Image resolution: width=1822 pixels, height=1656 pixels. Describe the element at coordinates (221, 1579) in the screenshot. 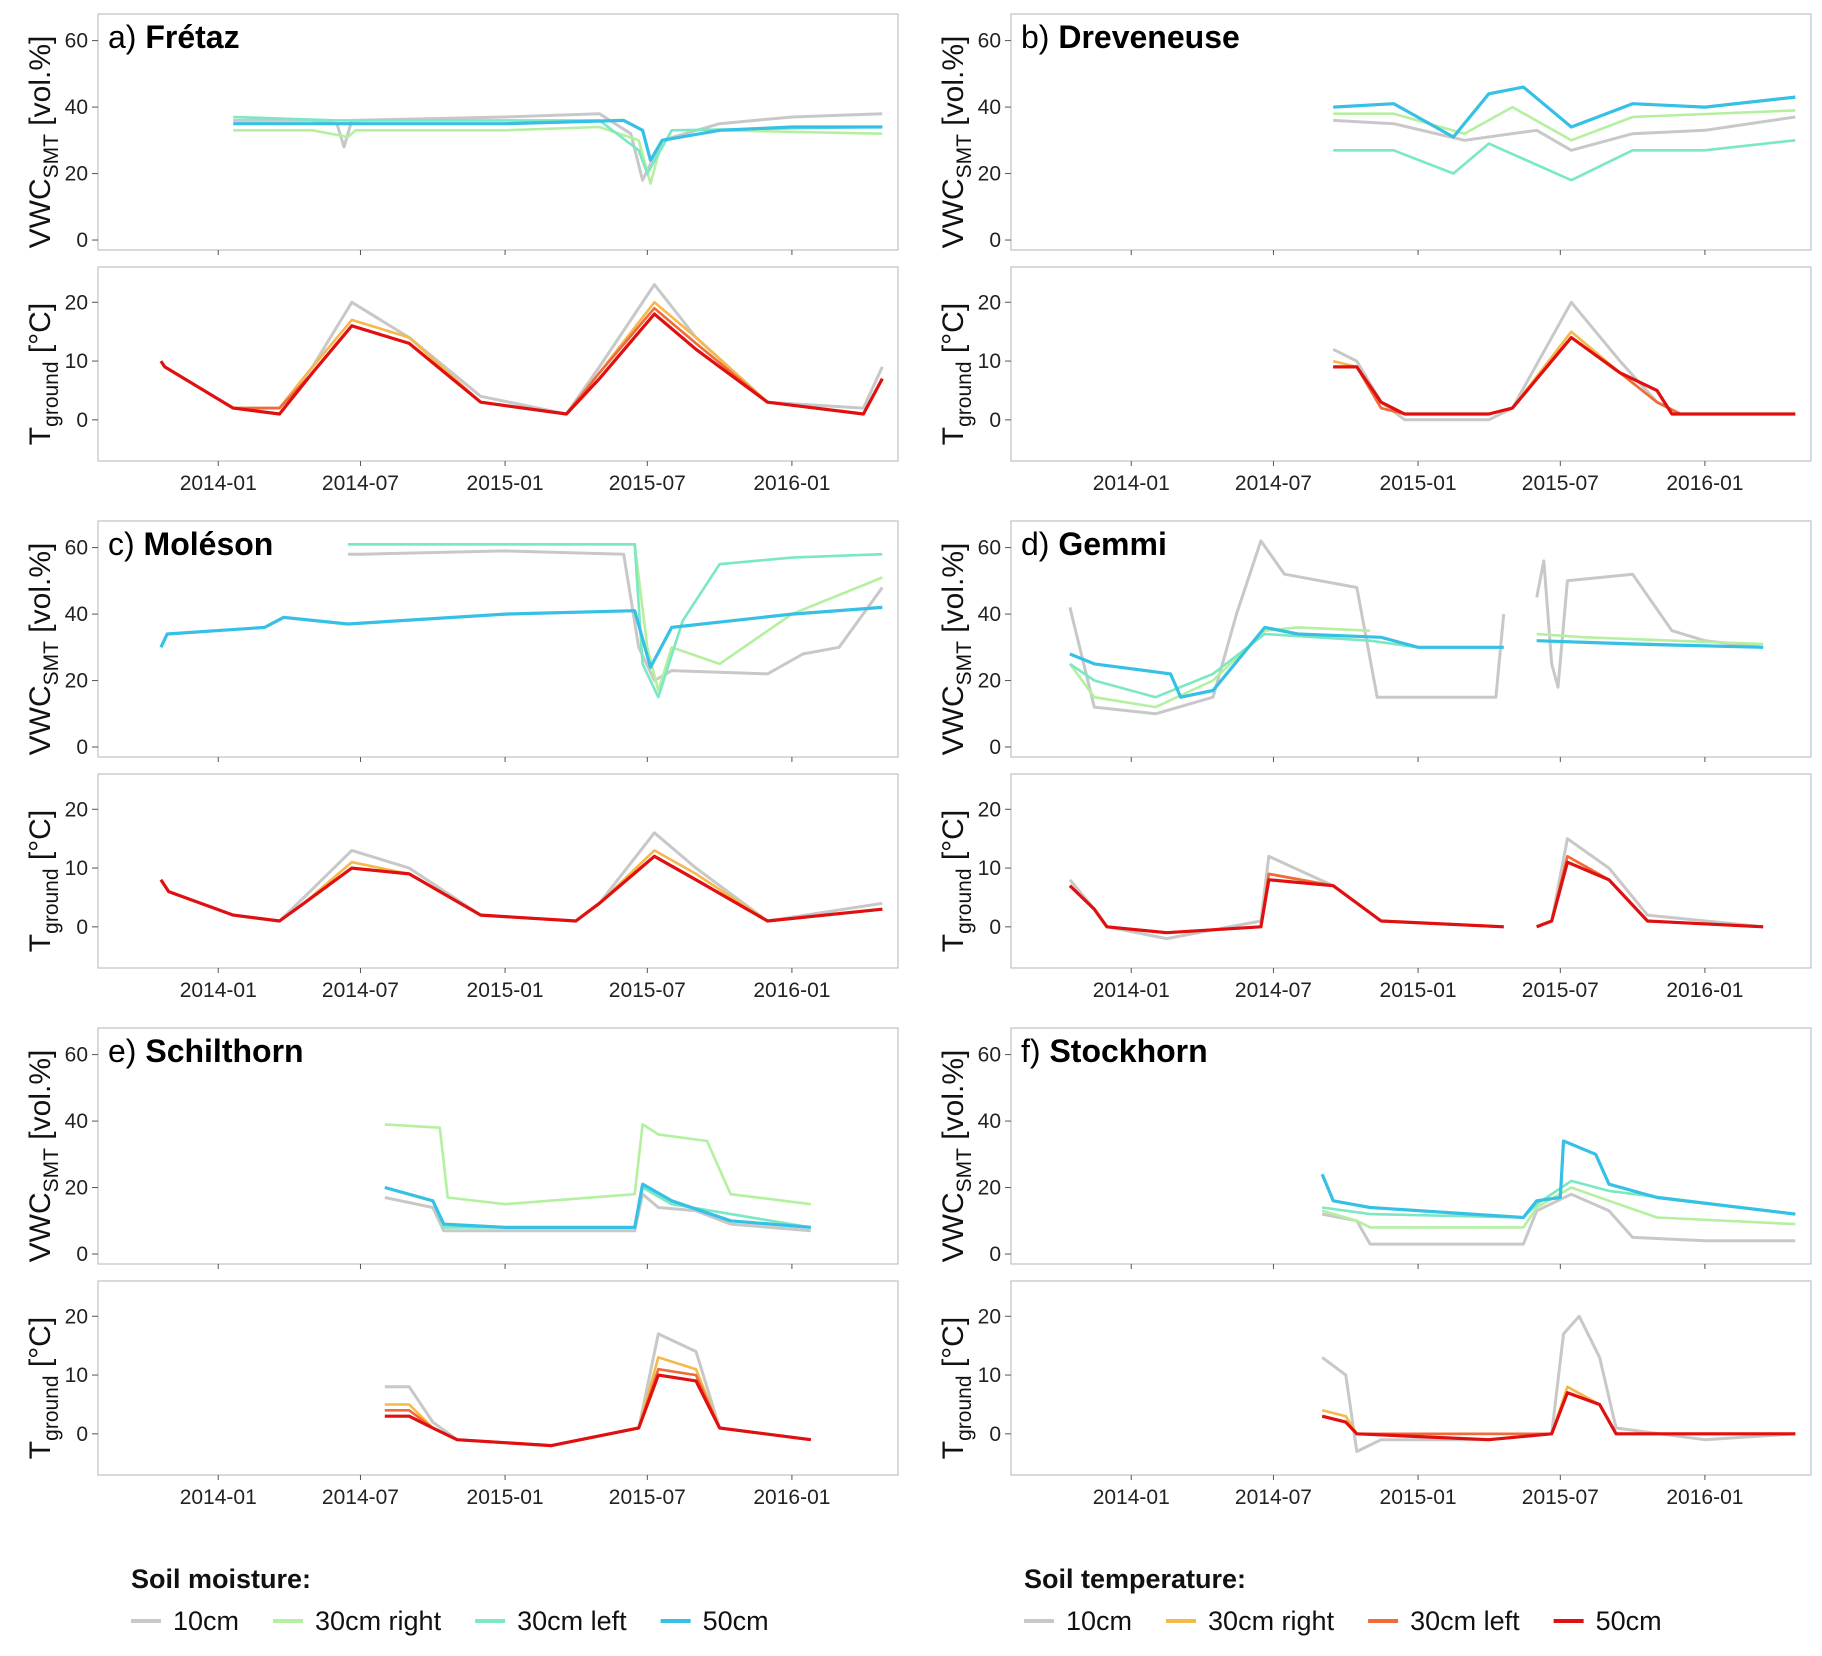

I see `legend-soil-moisture-title: Soil moisture:` at that location.